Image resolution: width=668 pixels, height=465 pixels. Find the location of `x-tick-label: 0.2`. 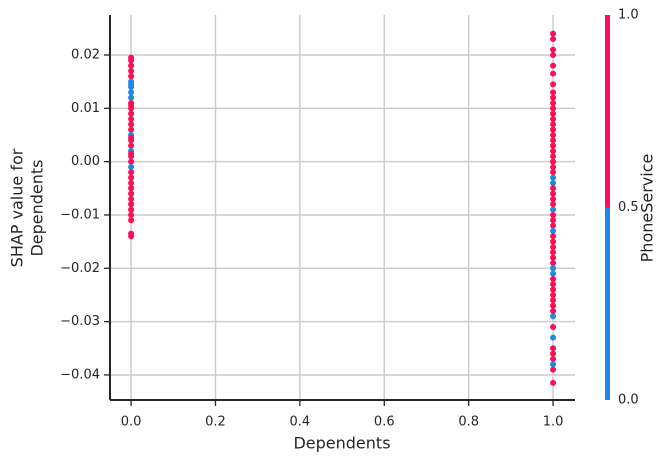

x-tick-label: 0.2 is located at coordinates (215, 422).